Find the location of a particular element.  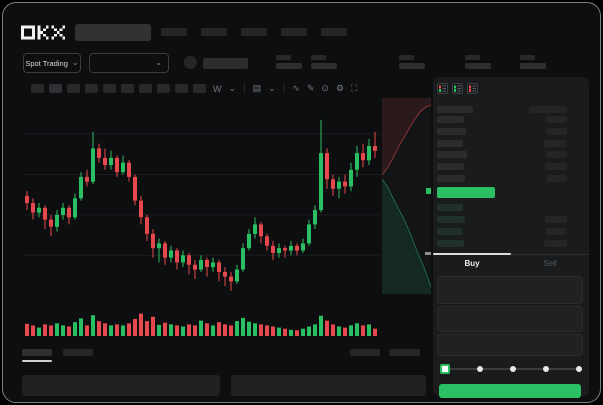

screenshot-icon: ⊙ is located at coordinates (325, 88).